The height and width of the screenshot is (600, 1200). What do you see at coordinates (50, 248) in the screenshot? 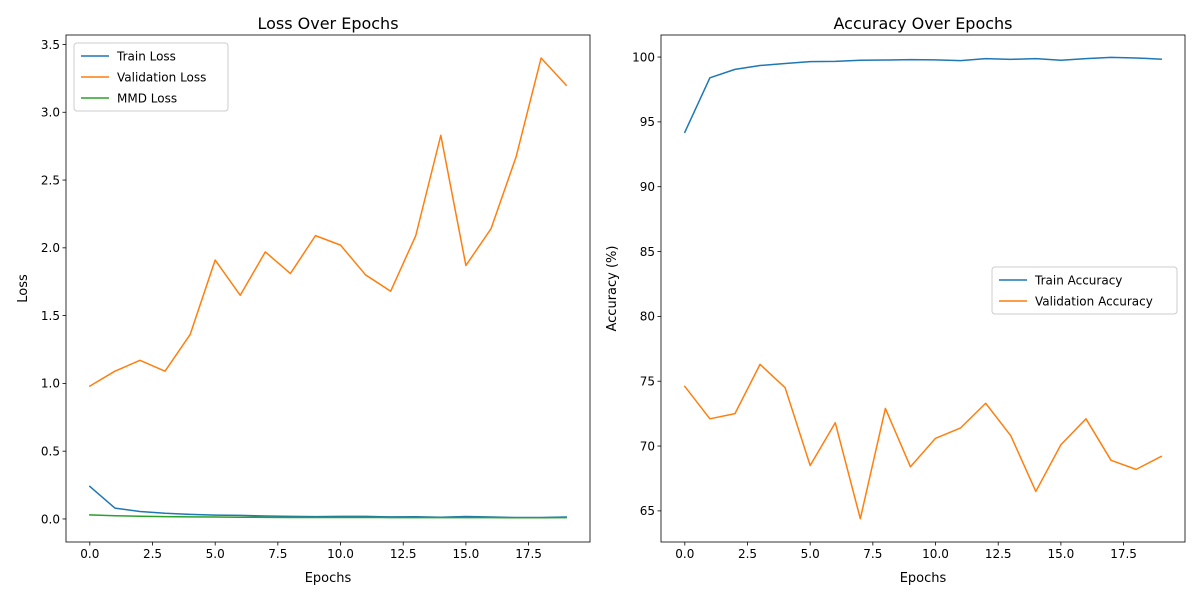
I see `y-tick-label: 2.0` at bounding box center [50, 248].